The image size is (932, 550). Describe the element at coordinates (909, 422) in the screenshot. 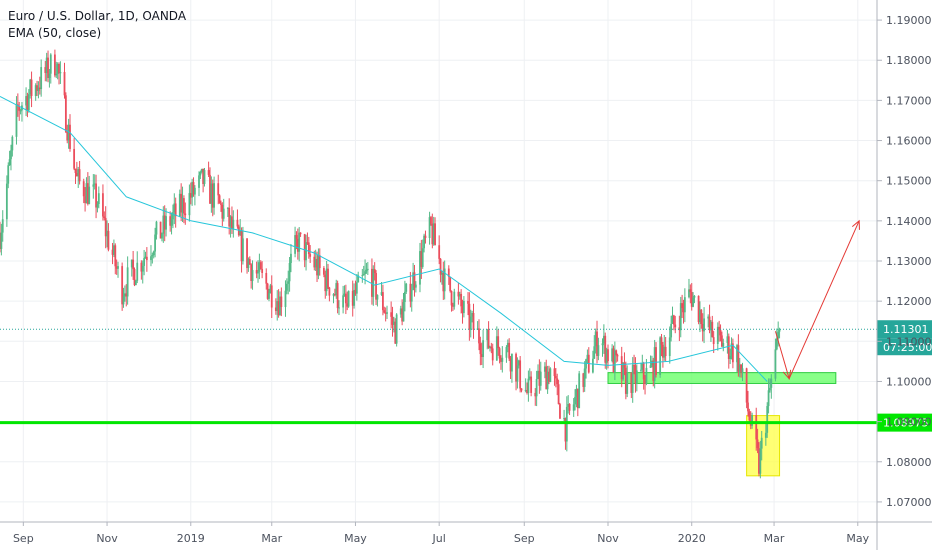

I see `y-tick-label: 1.09000` at that location.